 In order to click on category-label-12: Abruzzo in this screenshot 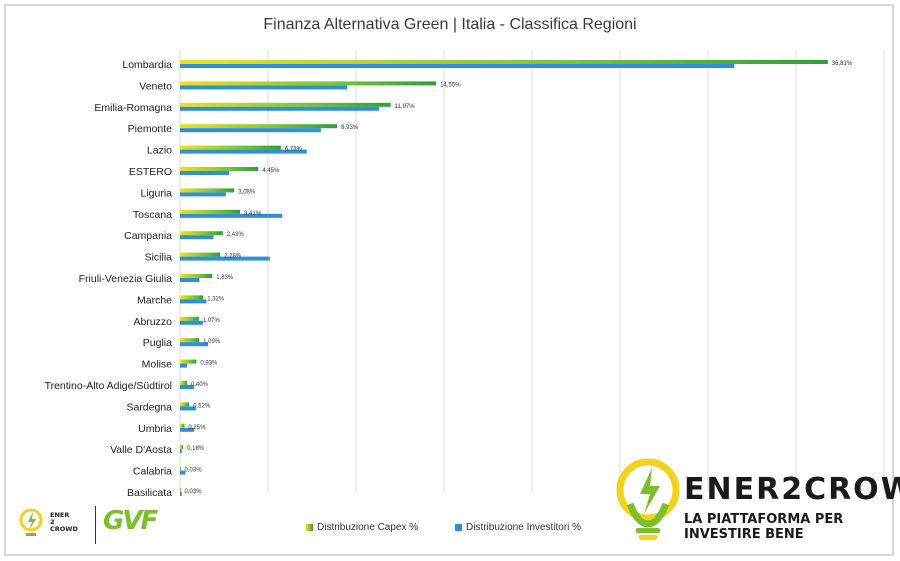, I will do `click(152, 322)`.